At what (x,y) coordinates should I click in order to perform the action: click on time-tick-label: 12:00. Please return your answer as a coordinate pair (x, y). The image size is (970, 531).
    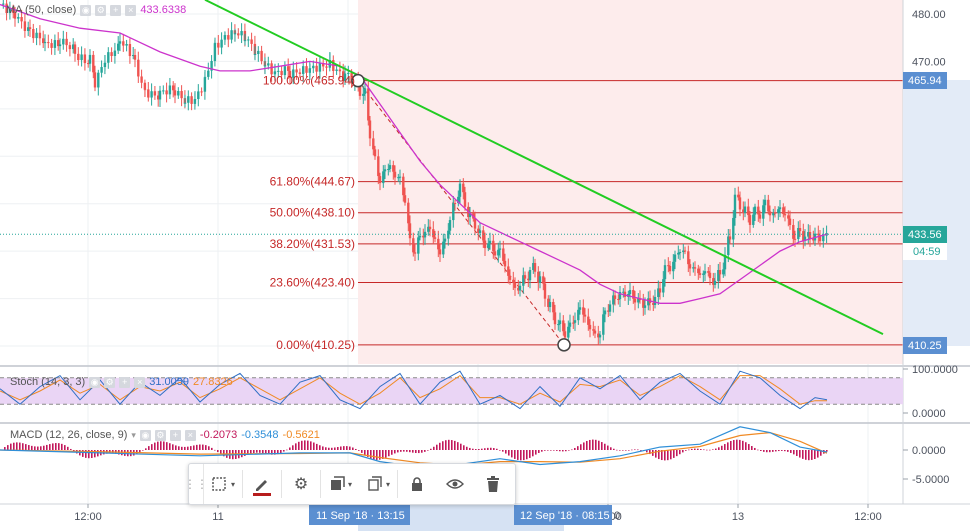
    Looking at the image, I should click on (868, 517).